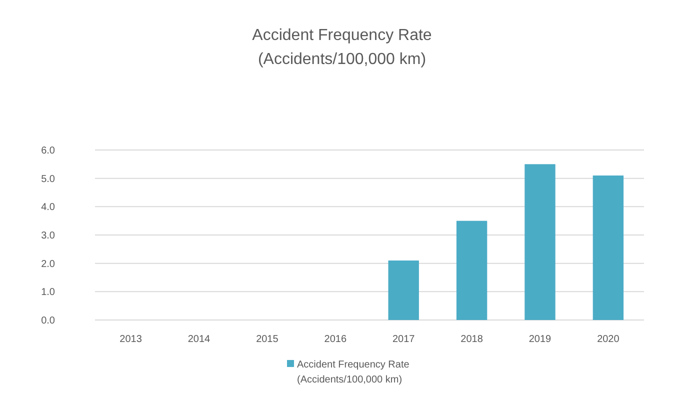 This screenshot has height=412, width=684. Describe the element at coordinates (342, 47) in the screenshot. I see `chart-title: Accident Frequency Rate (Accidents/100,000 km)` at that location.